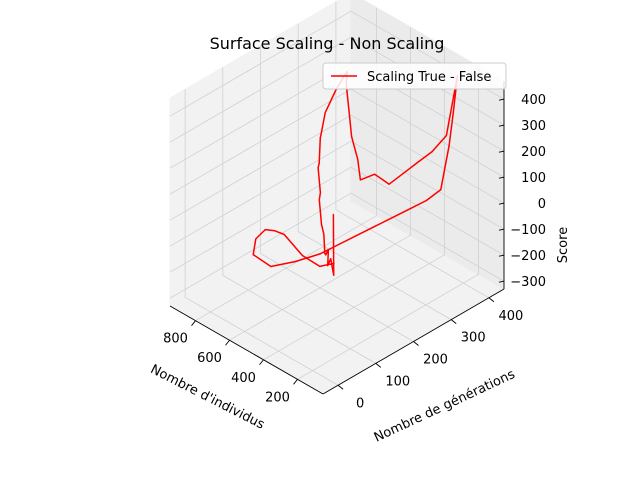 This screenshot has height=480, width=640. Describe the element at coordinates (360, 403) in the screenshot. I see `y-tick-label-0: 0` at that location.